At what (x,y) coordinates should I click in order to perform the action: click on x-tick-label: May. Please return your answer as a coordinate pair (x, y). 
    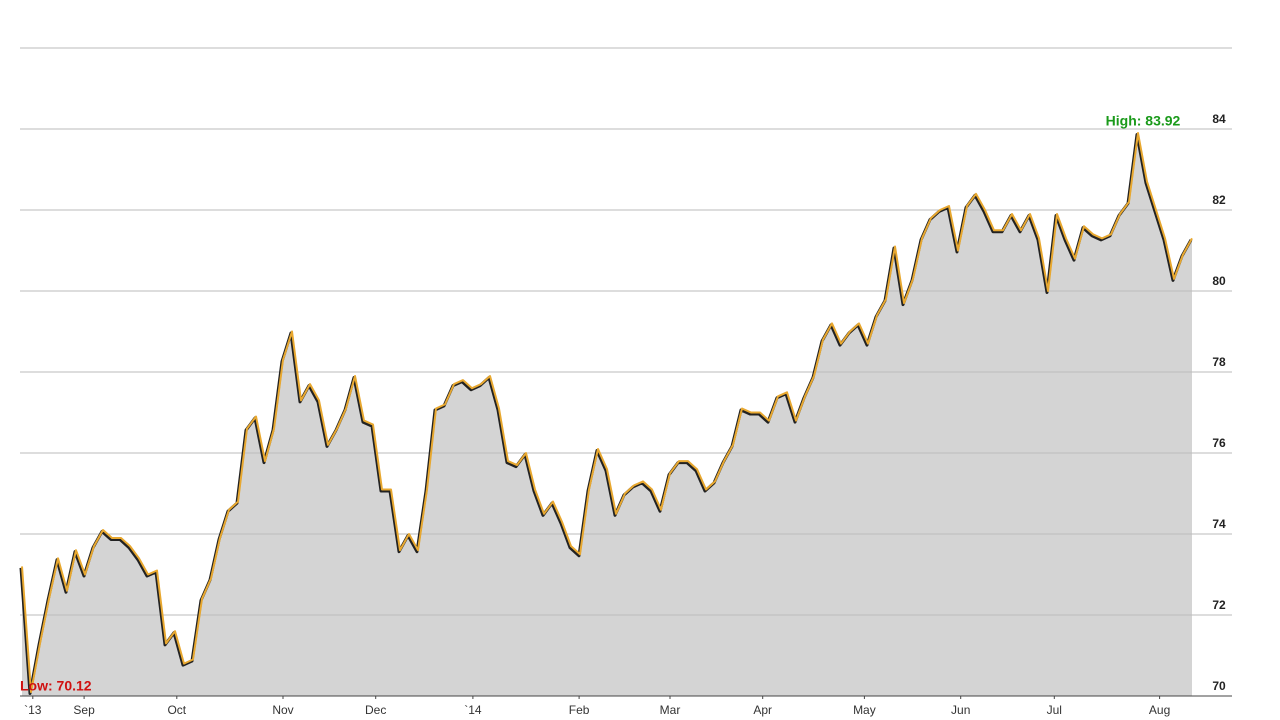
    Looking at the image, I should click on (864, 710).